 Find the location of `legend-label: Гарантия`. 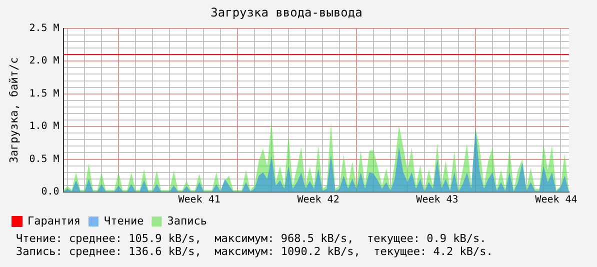

legend-label: Гарантия is located at coordinates (54, 221).